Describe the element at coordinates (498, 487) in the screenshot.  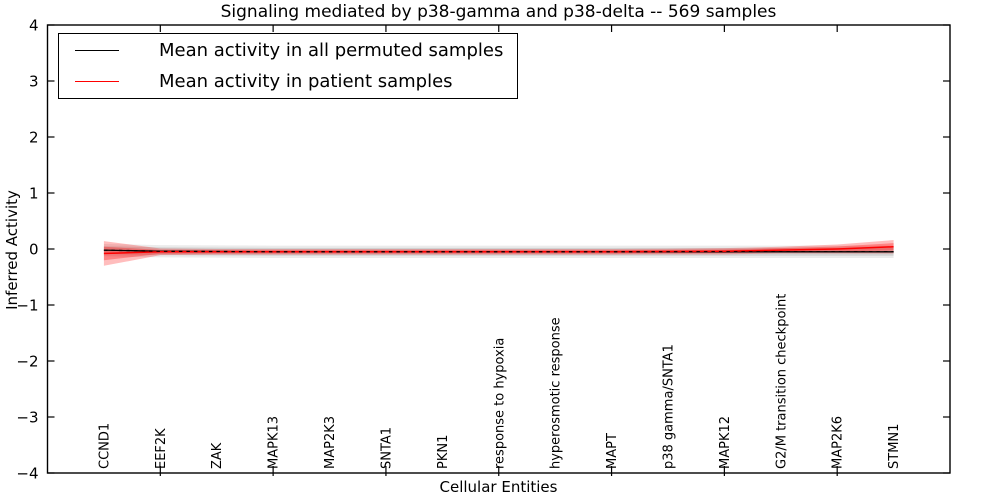
I see `x-axis-label: Cellular Entities` at that location.